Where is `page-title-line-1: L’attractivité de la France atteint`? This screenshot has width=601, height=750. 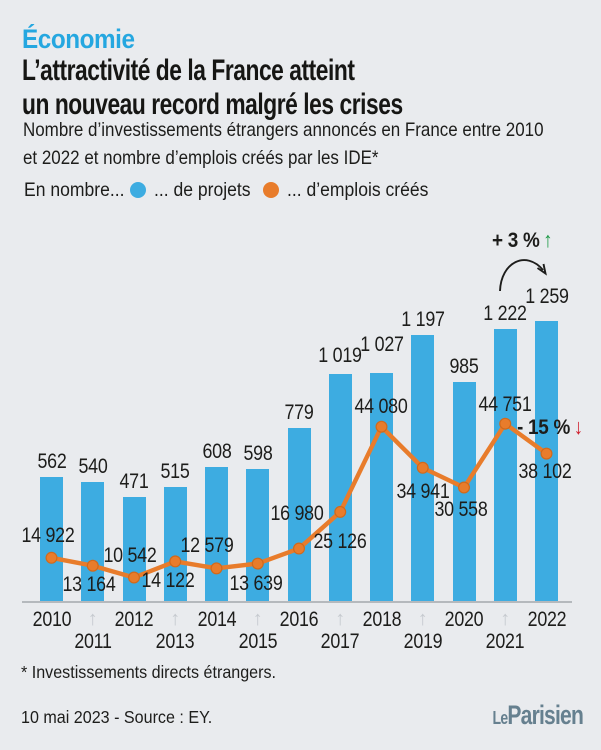
page-title-line-1: L’attractivité de la France atteint is located at coordinates (188, 70).